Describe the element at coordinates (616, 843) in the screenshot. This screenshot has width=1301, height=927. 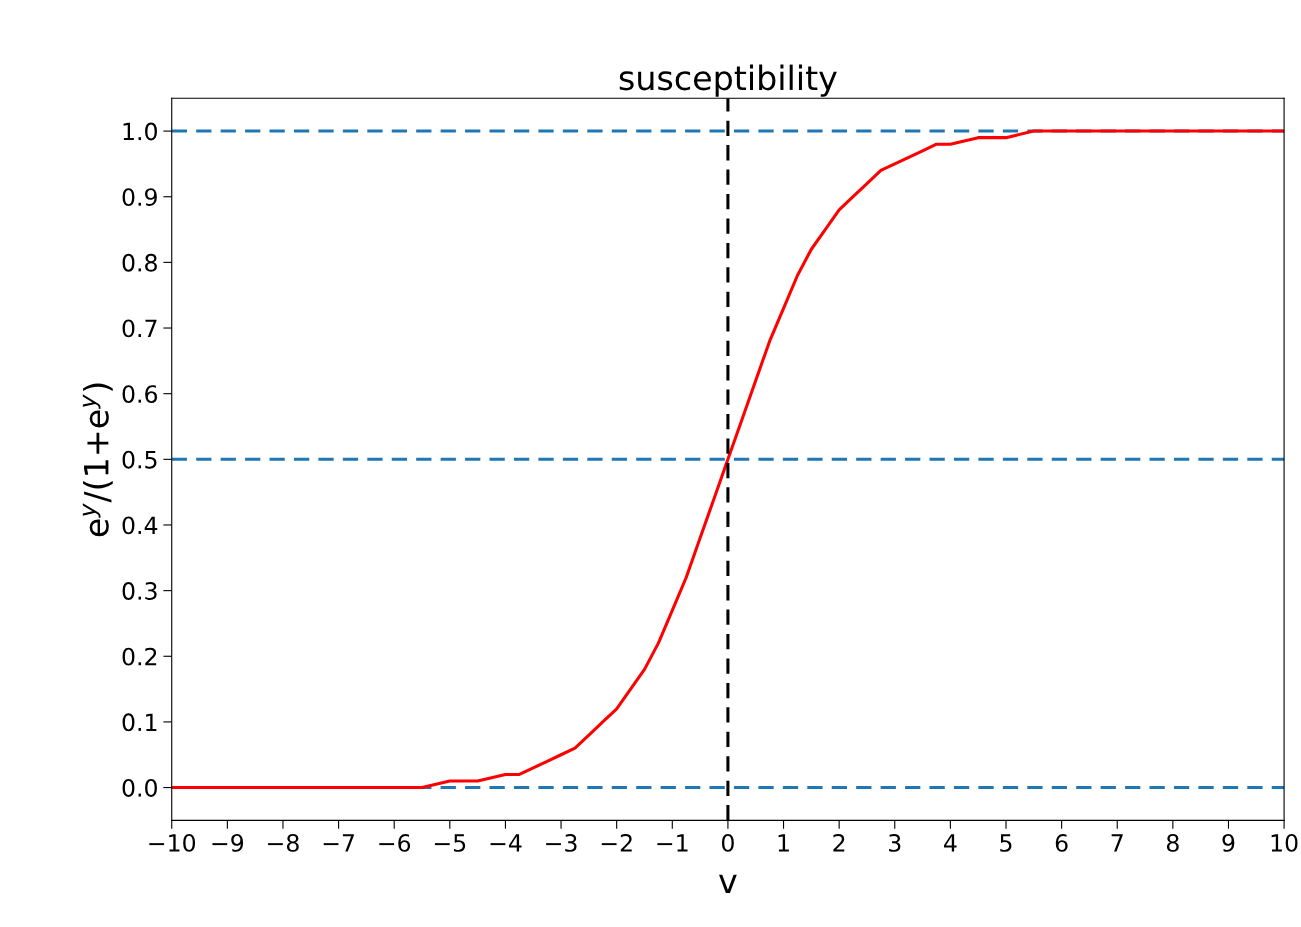
I see `x-tick-label: −2` at that location.